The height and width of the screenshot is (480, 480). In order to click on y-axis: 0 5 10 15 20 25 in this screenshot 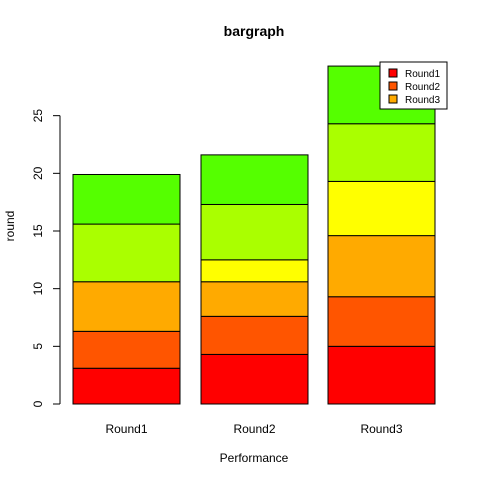, I will do `click(46, 258)`.